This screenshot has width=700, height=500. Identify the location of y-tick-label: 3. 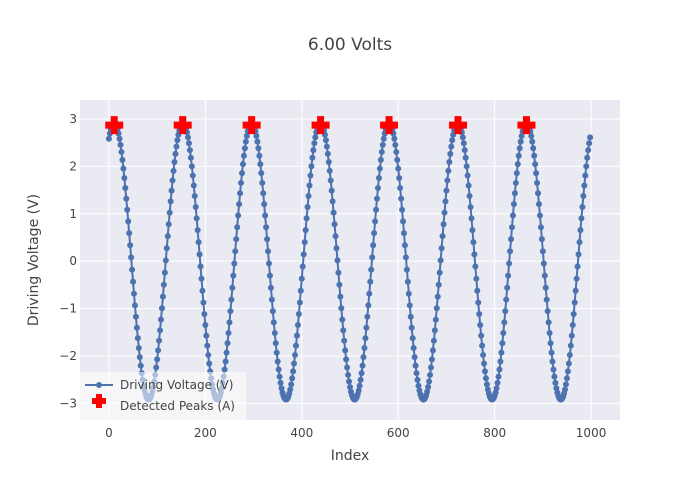
(73, 119).